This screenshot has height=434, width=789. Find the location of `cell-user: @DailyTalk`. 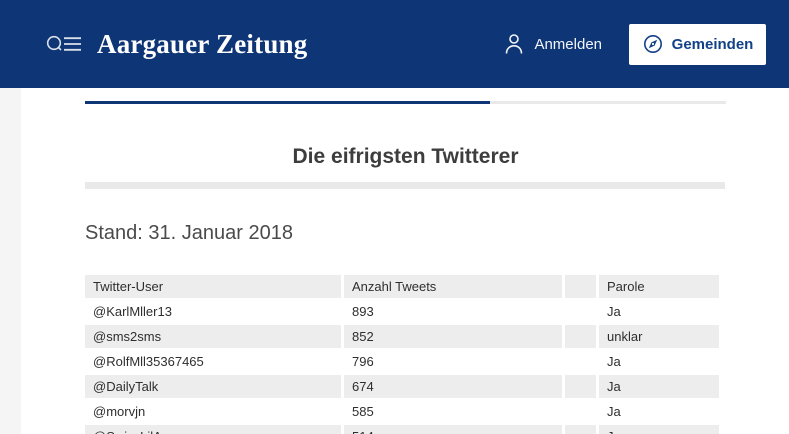

cell-user: @DailyTalk is located at coordinates (213, 386).